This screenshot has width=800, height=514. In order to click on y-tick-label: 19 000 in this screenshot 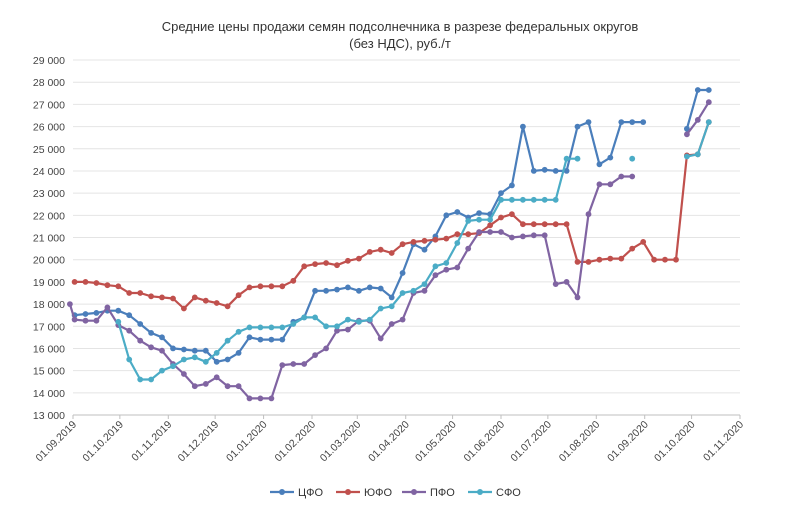, I will do `click(49, 283)`.